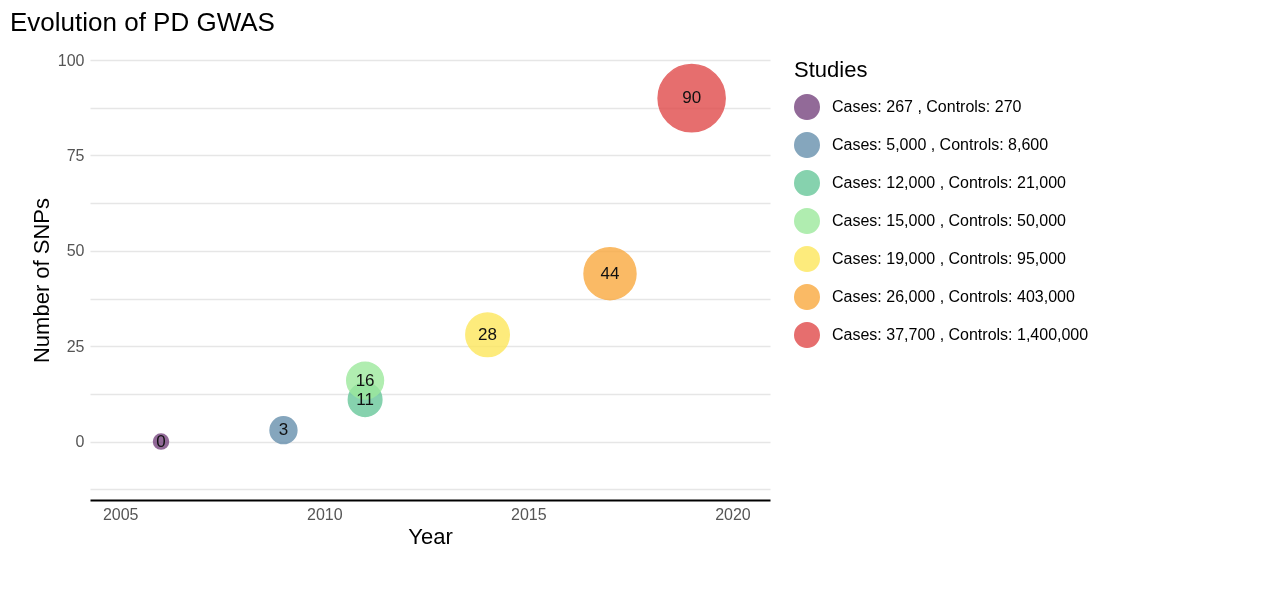  I want to click on legend-label: Cases: 12,000 , Controls: 21,000, so click(949, 182).